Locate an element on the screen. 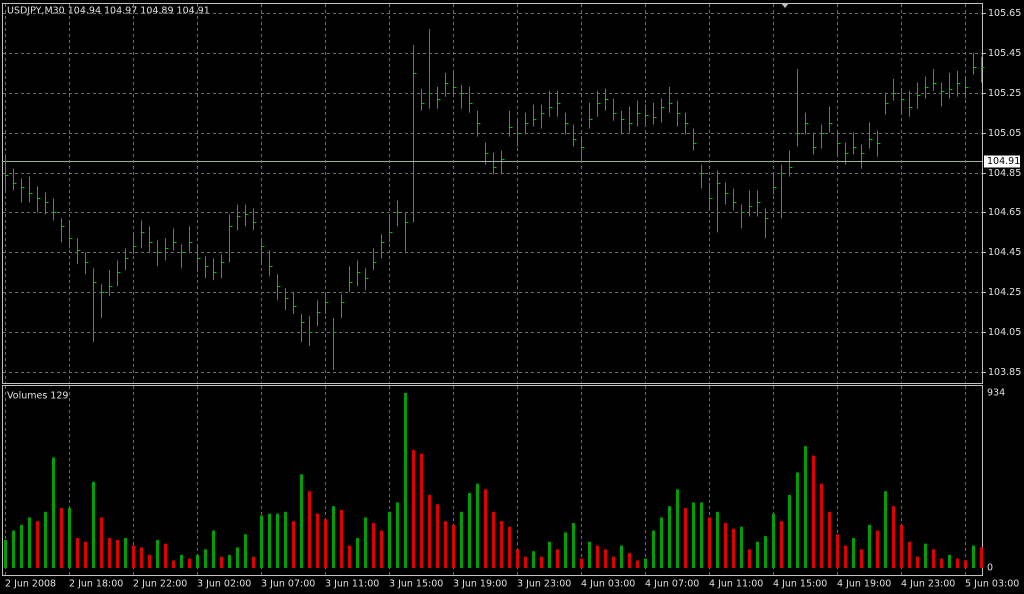 The image size is (1024, 594). y-tick-label: 0 is located at coordinates (990, 568).